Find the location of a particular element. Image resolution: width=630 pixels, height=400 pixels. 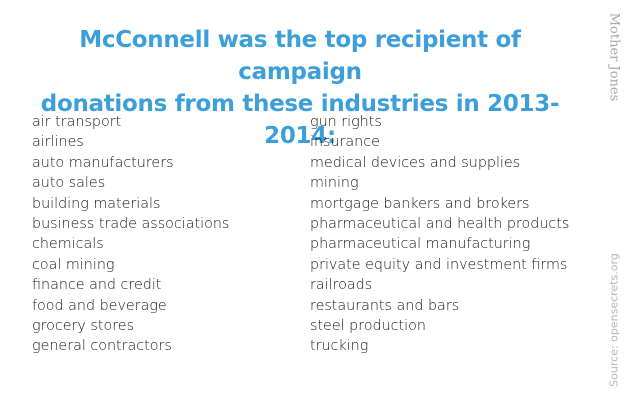

industry-item: airlines is located at coordinates (58, 142).